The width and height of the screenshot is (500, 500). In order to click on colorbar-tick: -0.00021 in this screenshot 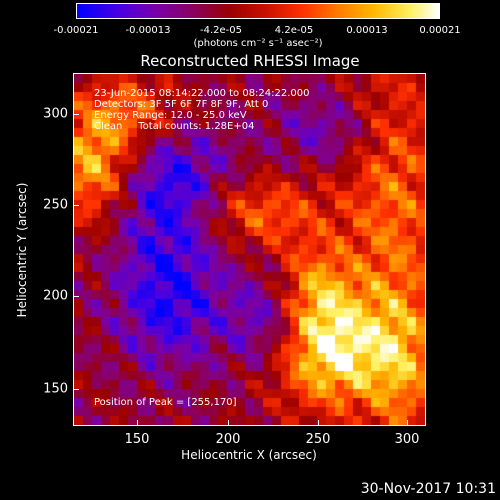, I will do `click(76, 30)`.